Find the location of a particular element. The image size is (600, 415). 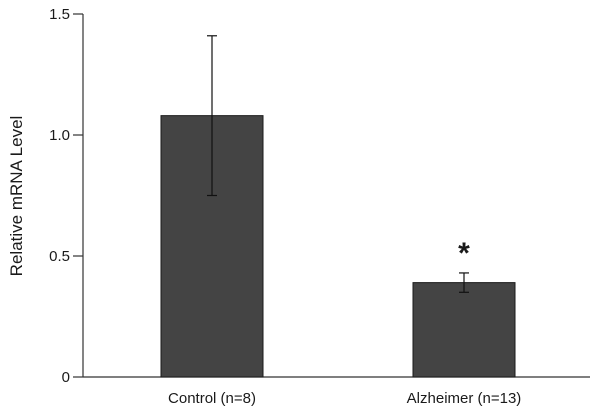

significance-asterisk: * is located at coordinates (464, 253).